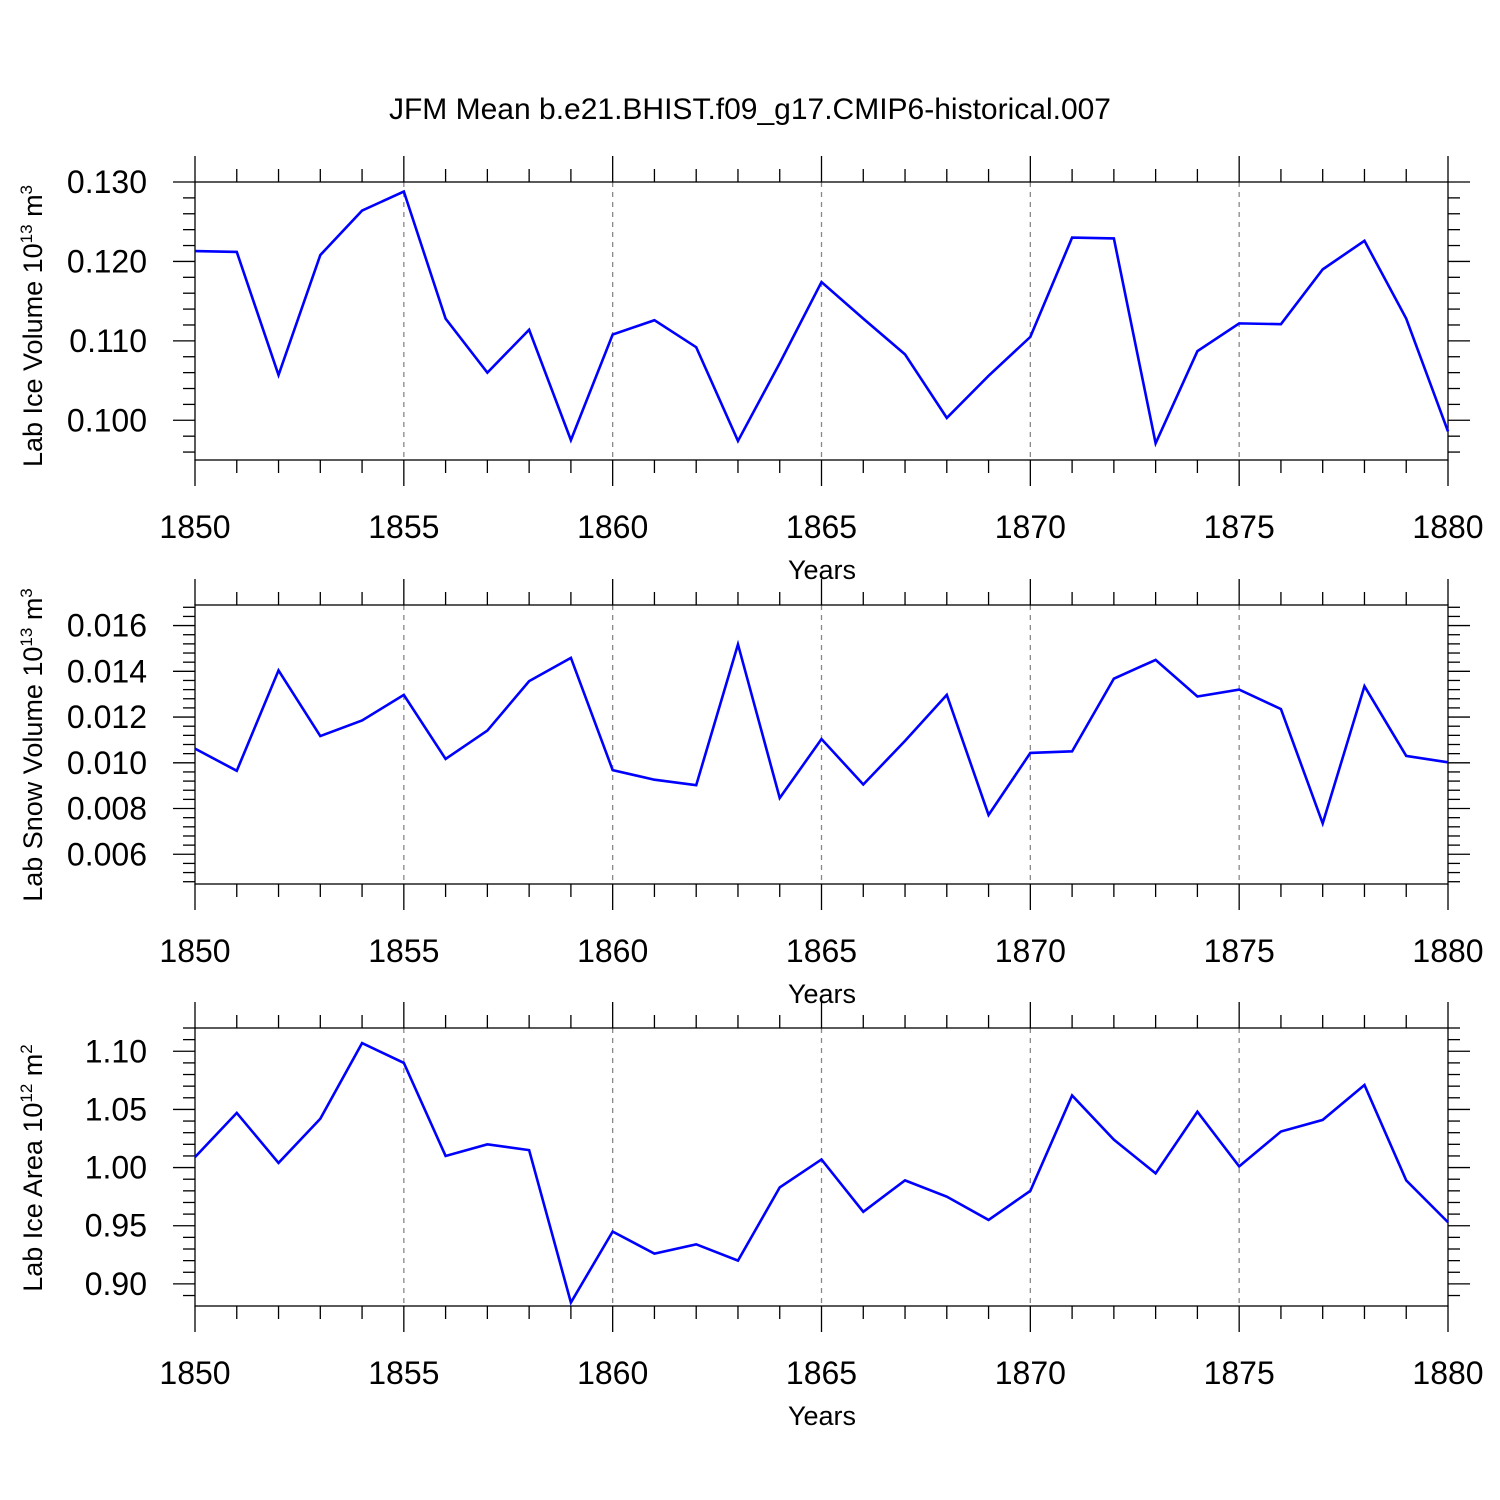 The image size is (1500, 1500). What do you see at coordinates (116, 1284) in the screenshot?
I see `y-tick-label: 0.90` at bounding box center [116, 1284].